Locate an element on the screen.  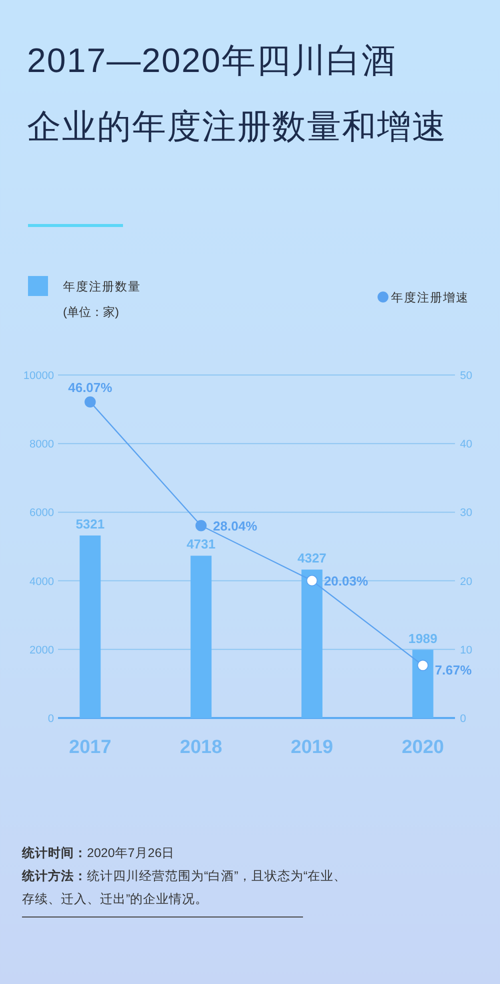
legend-label: 年度注册数量 is located at coordinates (102, 287).